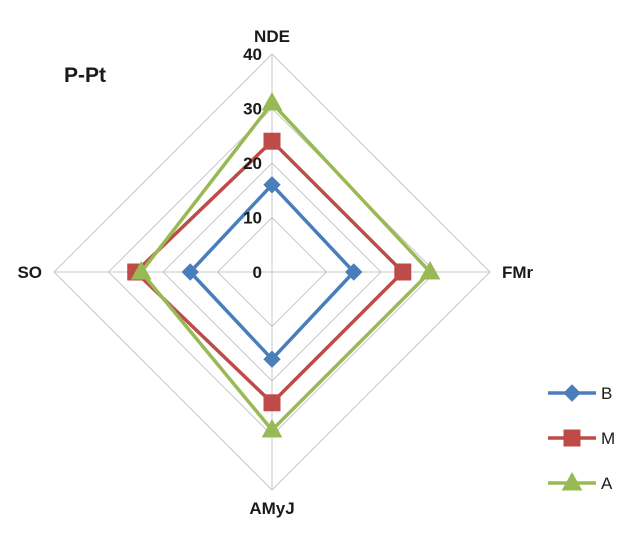 This screenshot has height=533, width=624. Describe the element at coordinates (518, 272) in the screenshot. I see `axis-label-fmr: FMr` at that location.